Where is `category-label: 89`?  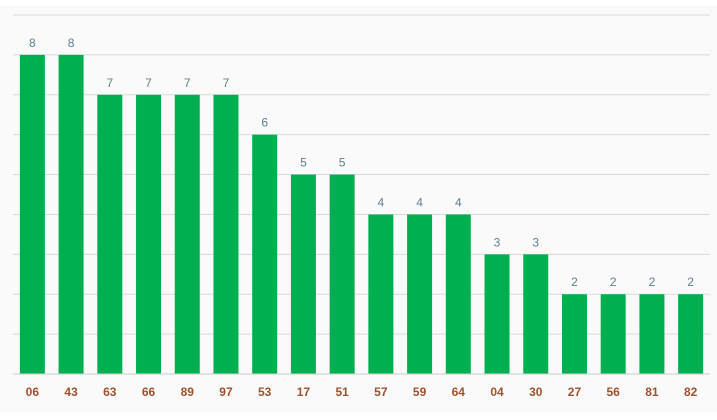
category-label: 89 is located at coordinates (188, 392).